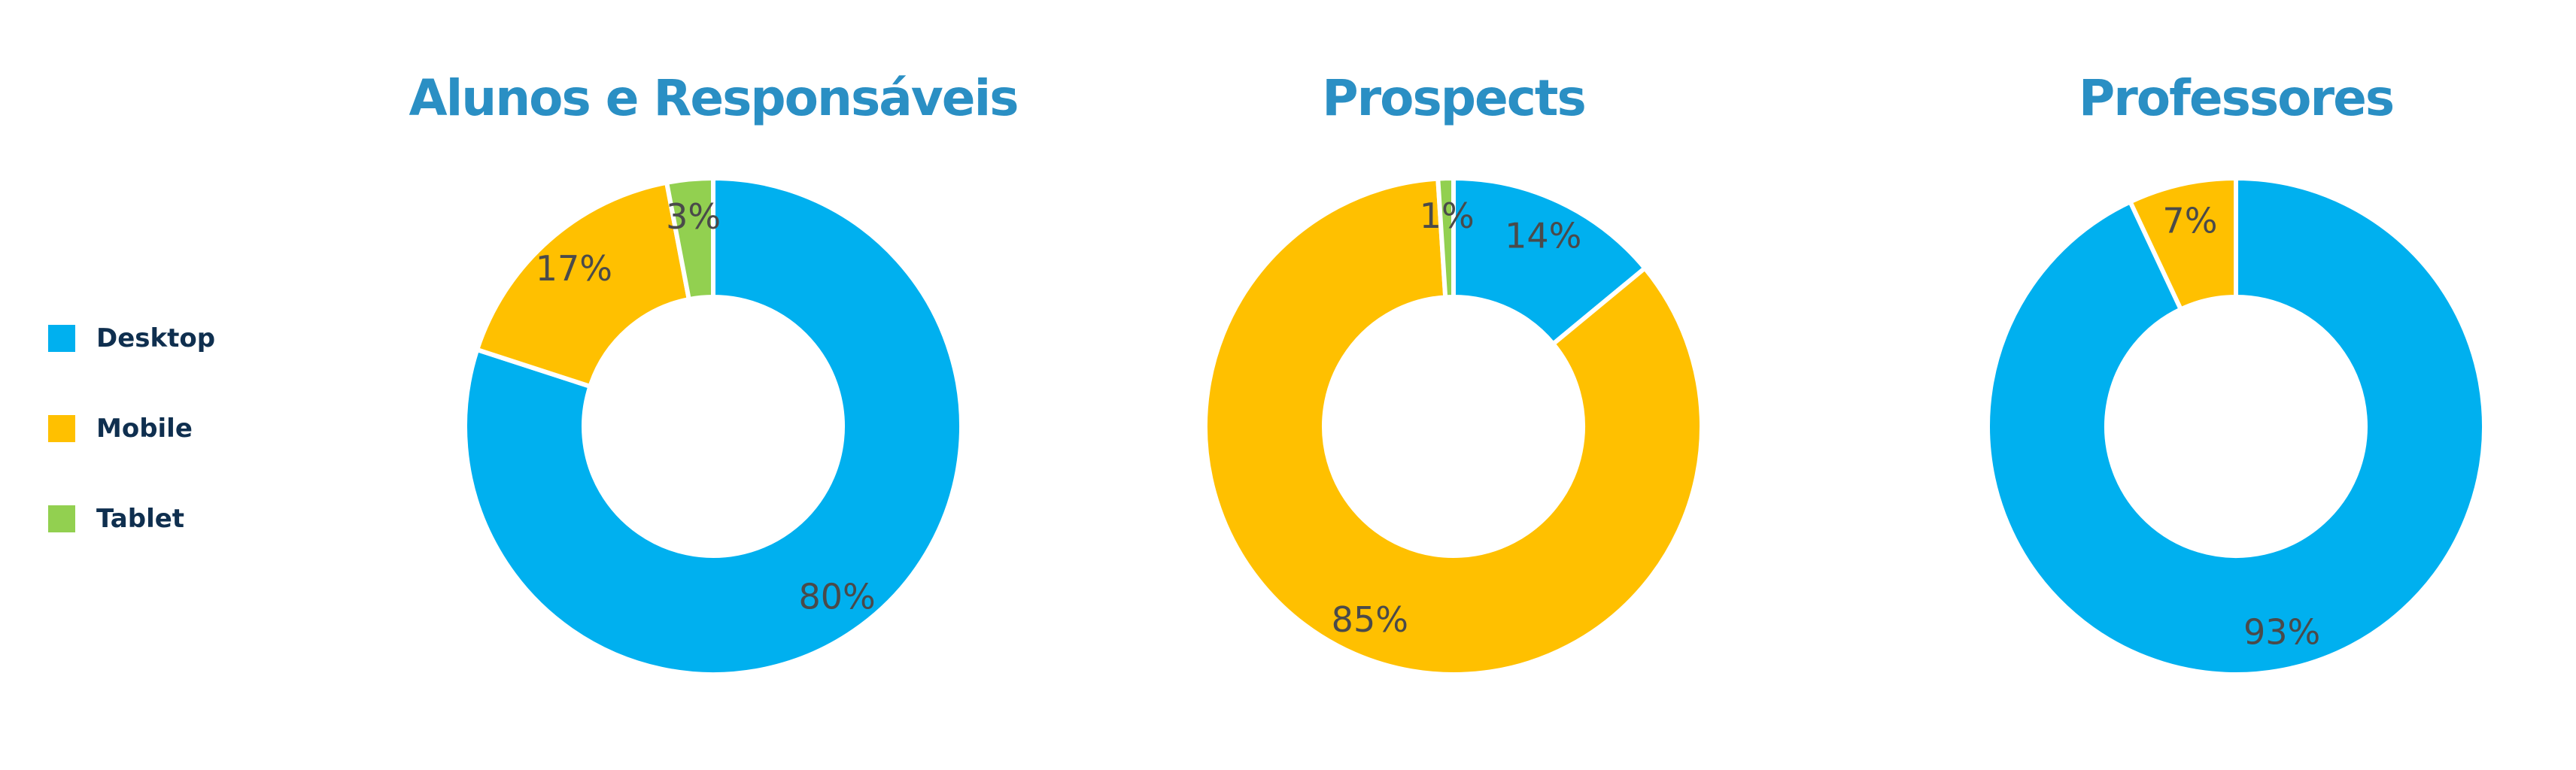 The height and width of the screenshot is (770, 2576). I want to click on legend-label-mobile: Mobile, so click(144, 429).